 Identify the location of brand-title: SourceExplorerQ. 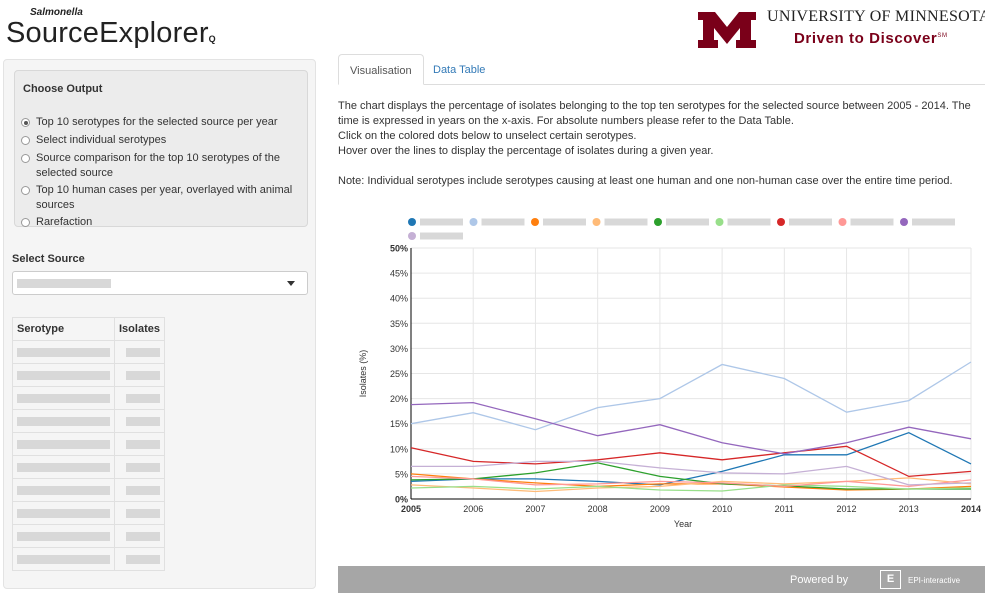
(111, 36).